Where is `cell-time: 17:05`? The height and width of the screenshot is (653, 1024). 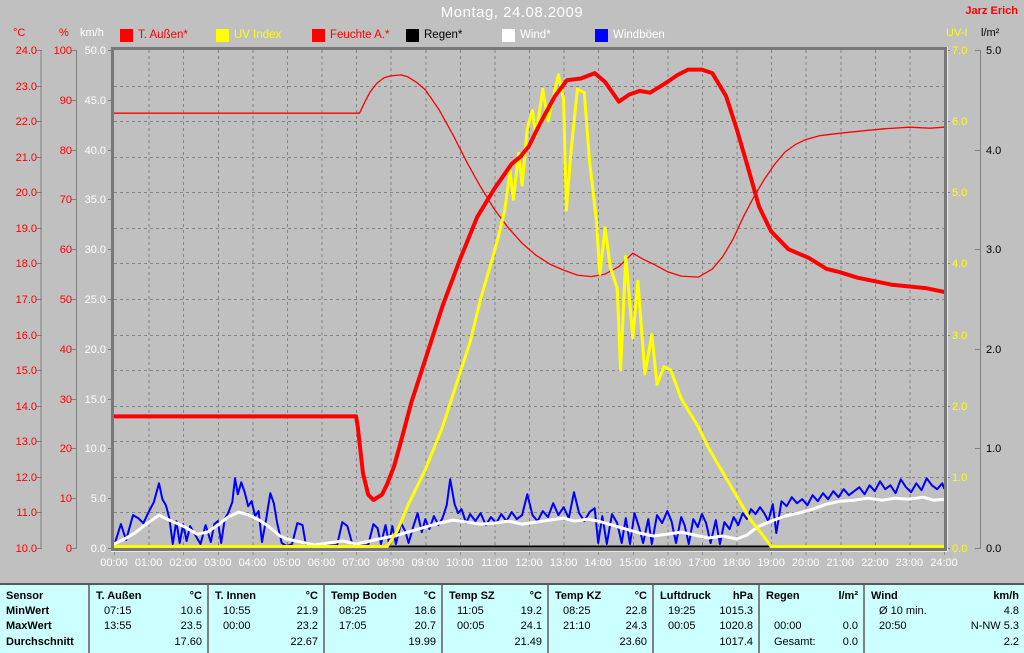
cell-time: 17:05 is located at coordinates (353, 626).